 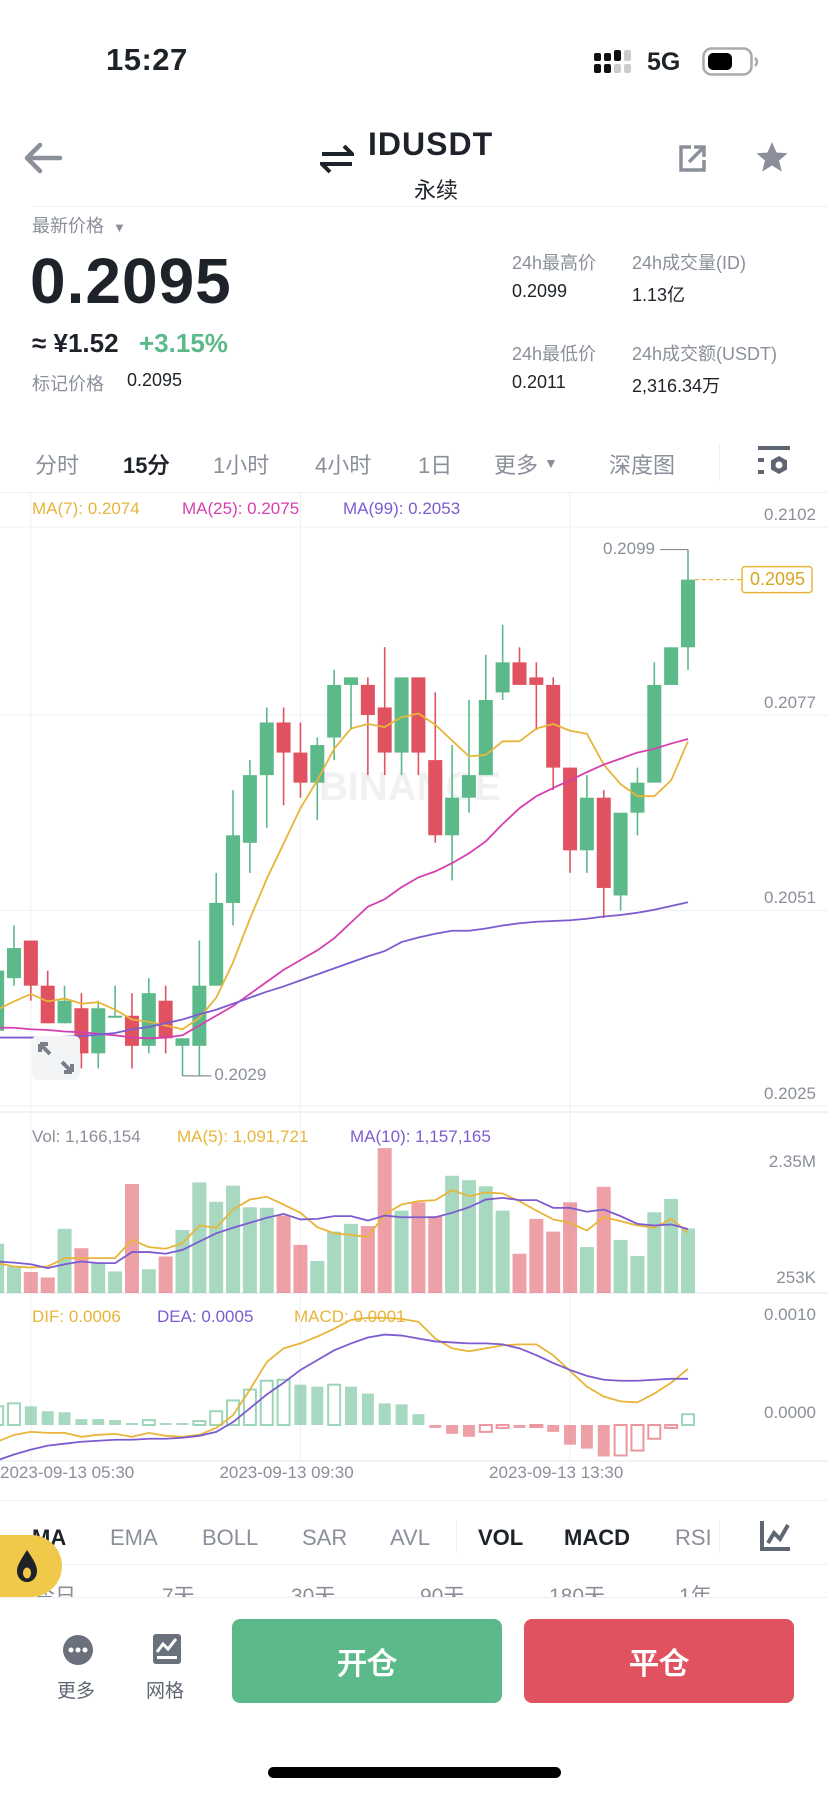 I want to click on price-axis-label: 0.2102, so click(x=790, y=514).